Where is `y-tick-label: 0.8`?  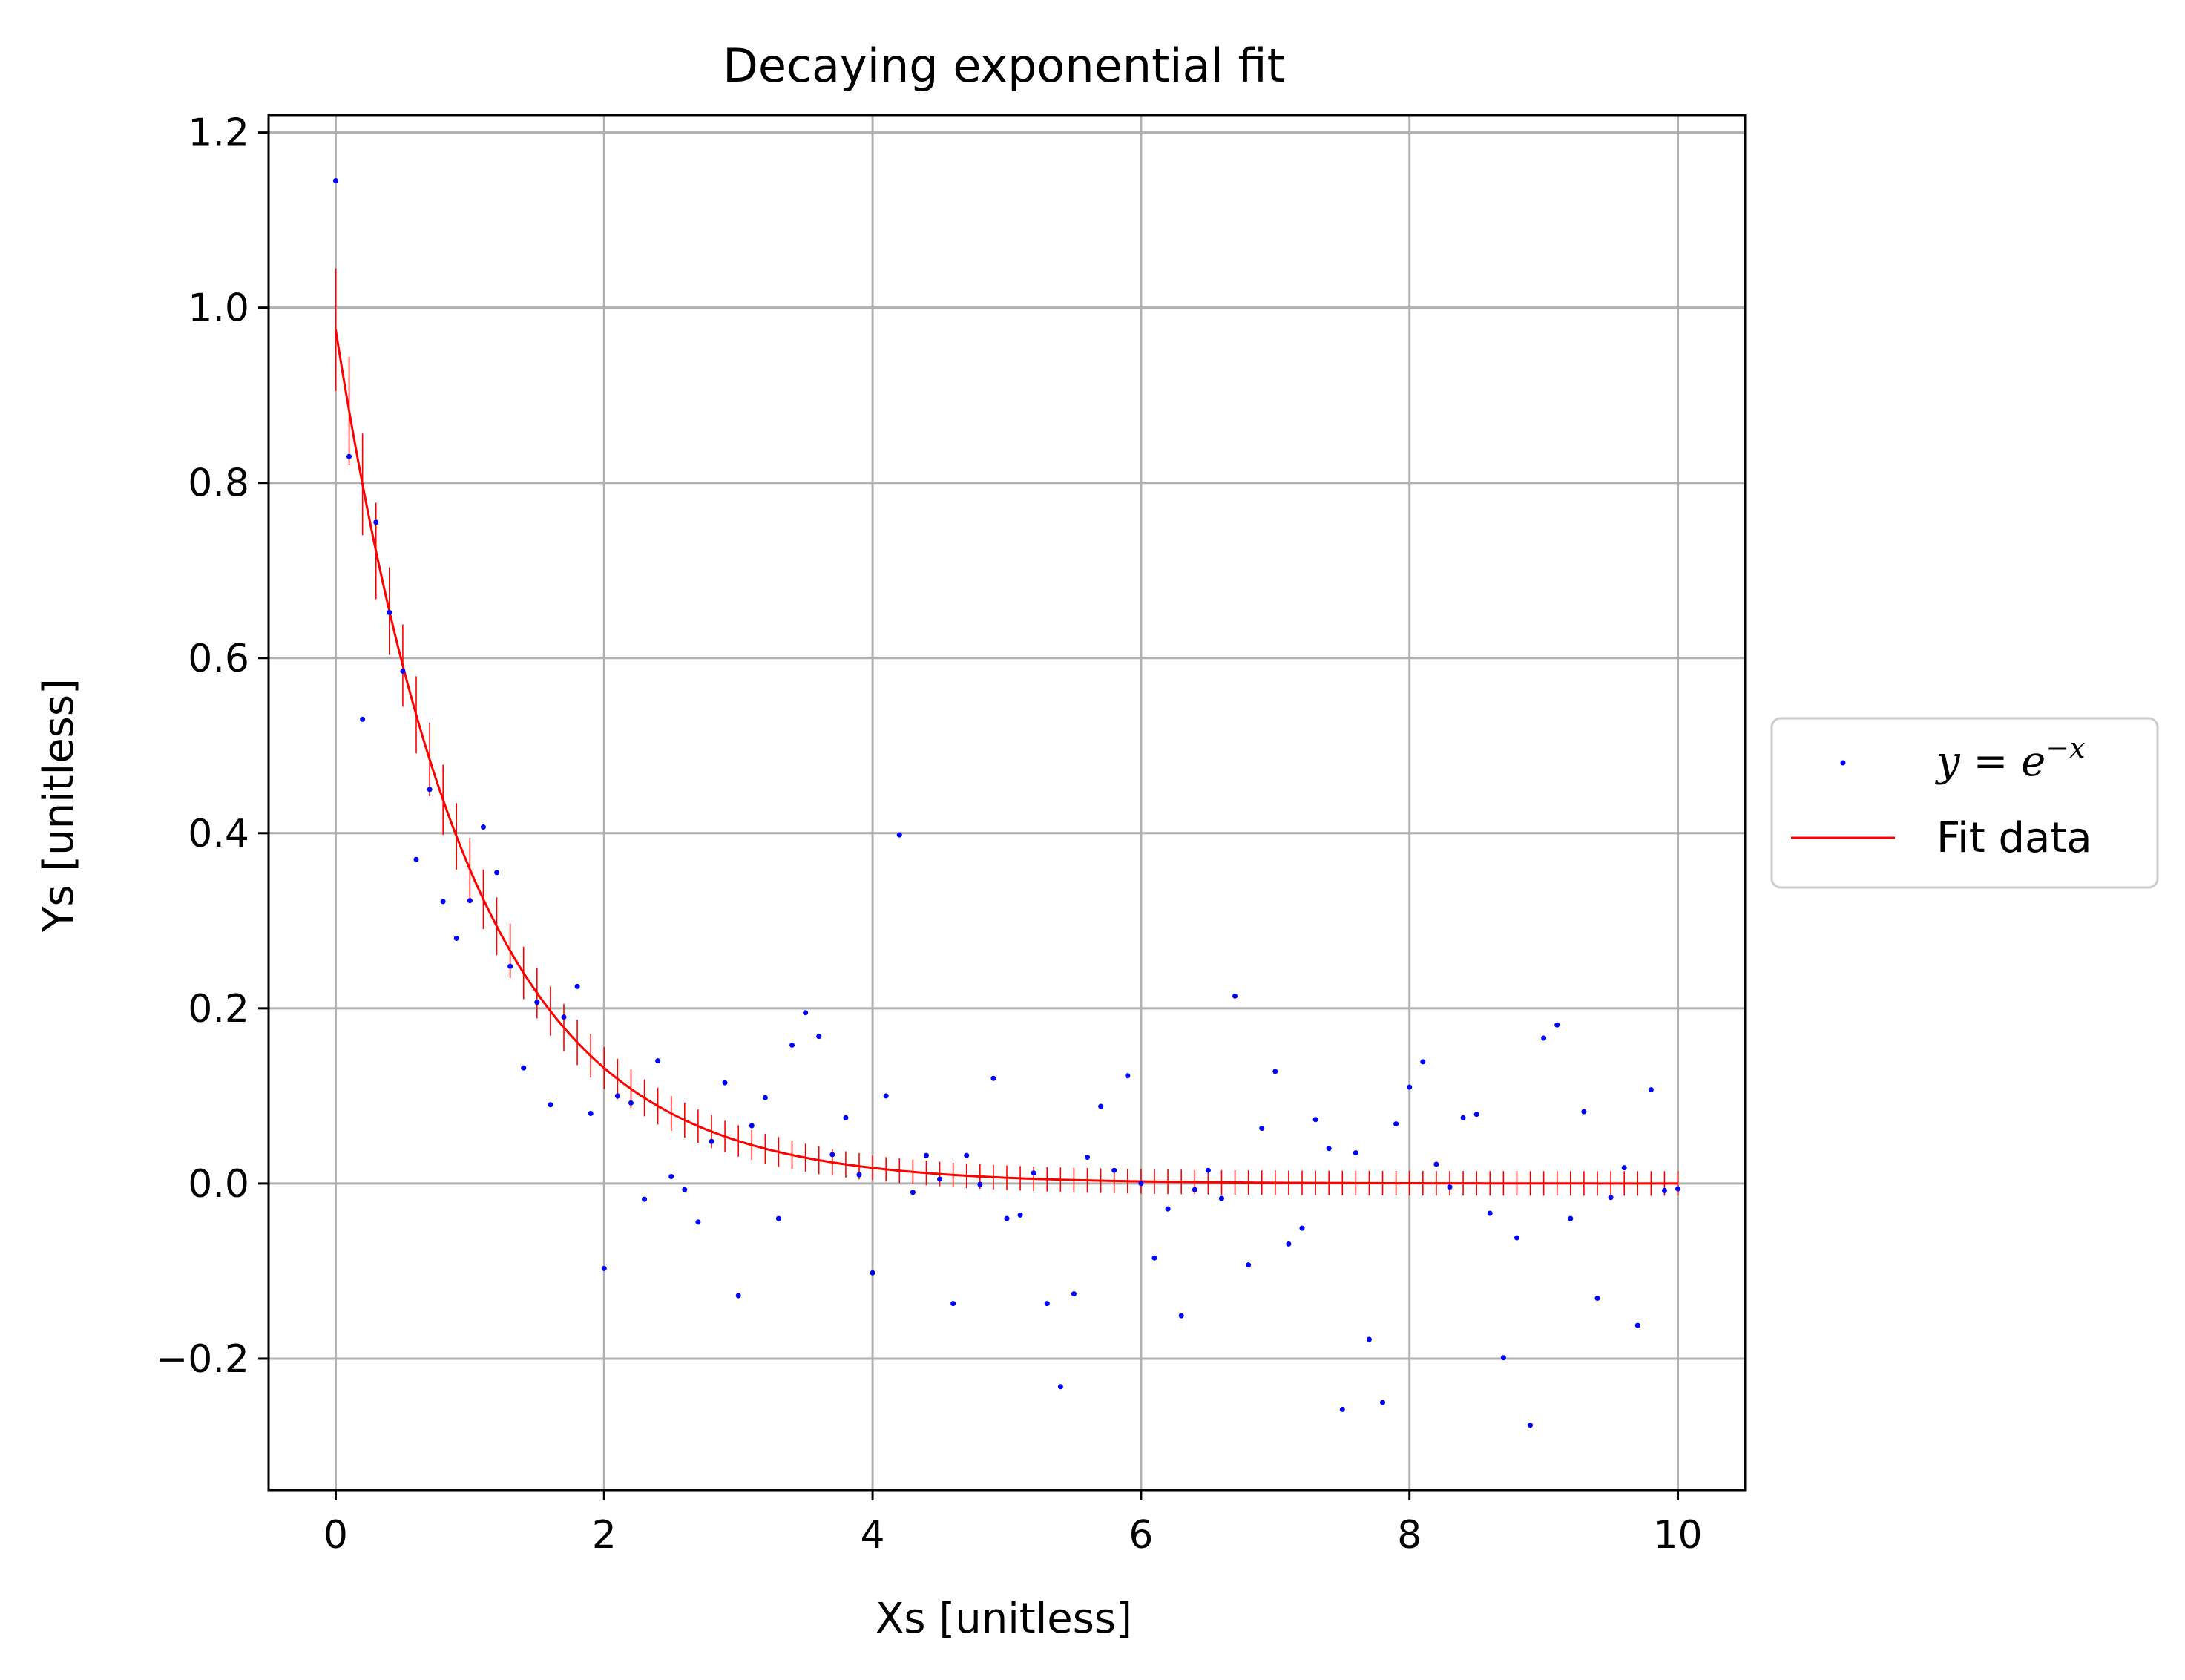
y-tick-label: 0.8 is located at coordinates (218, 484).